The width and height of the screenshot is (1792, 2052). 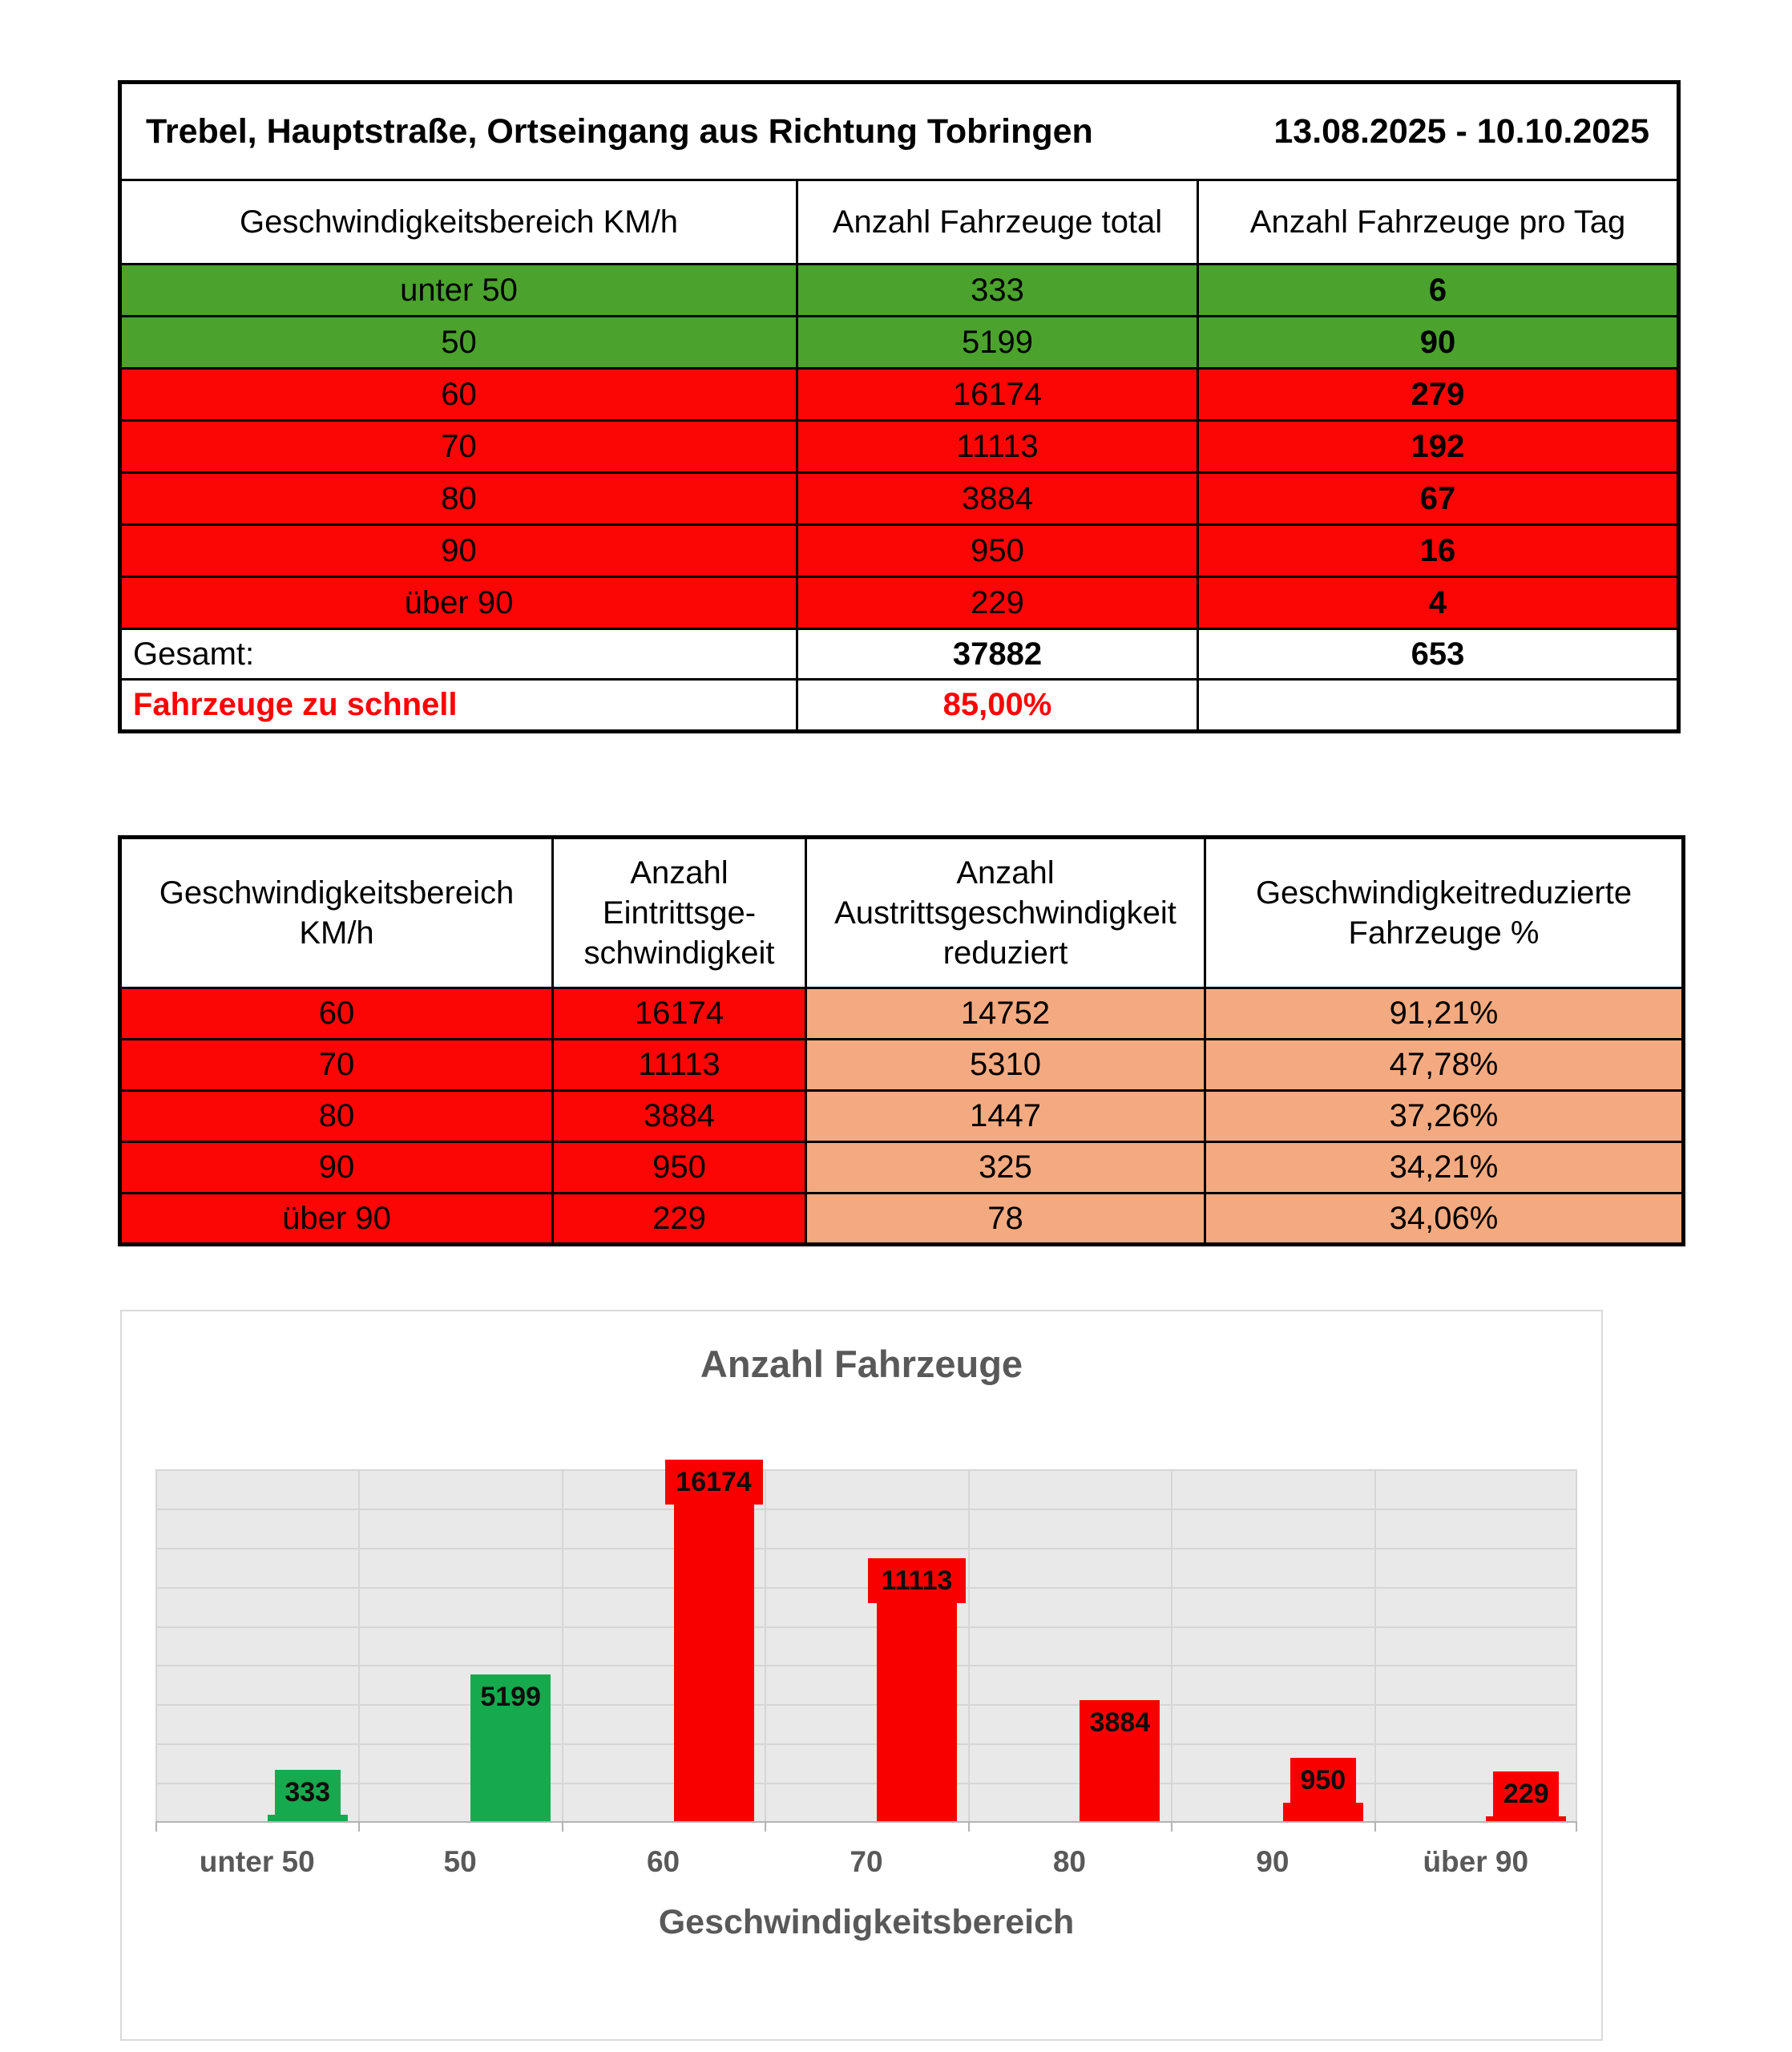 What do you see at coordinates (308, 1792) in the screenshot?
I see `bar-value-label: 333` at bounding box center [308, 1792].